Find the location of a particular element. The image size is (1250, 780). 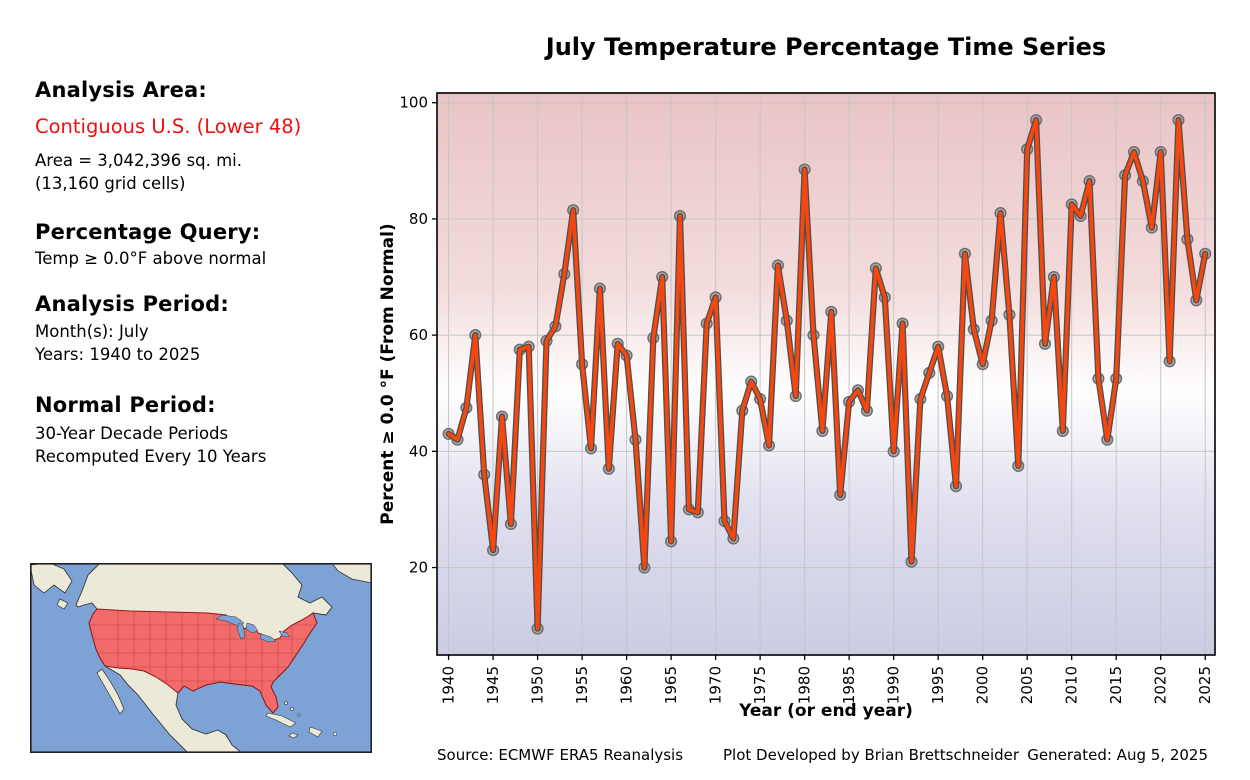

y-tick-label-60: 60 is located at coordinates (418, 335).